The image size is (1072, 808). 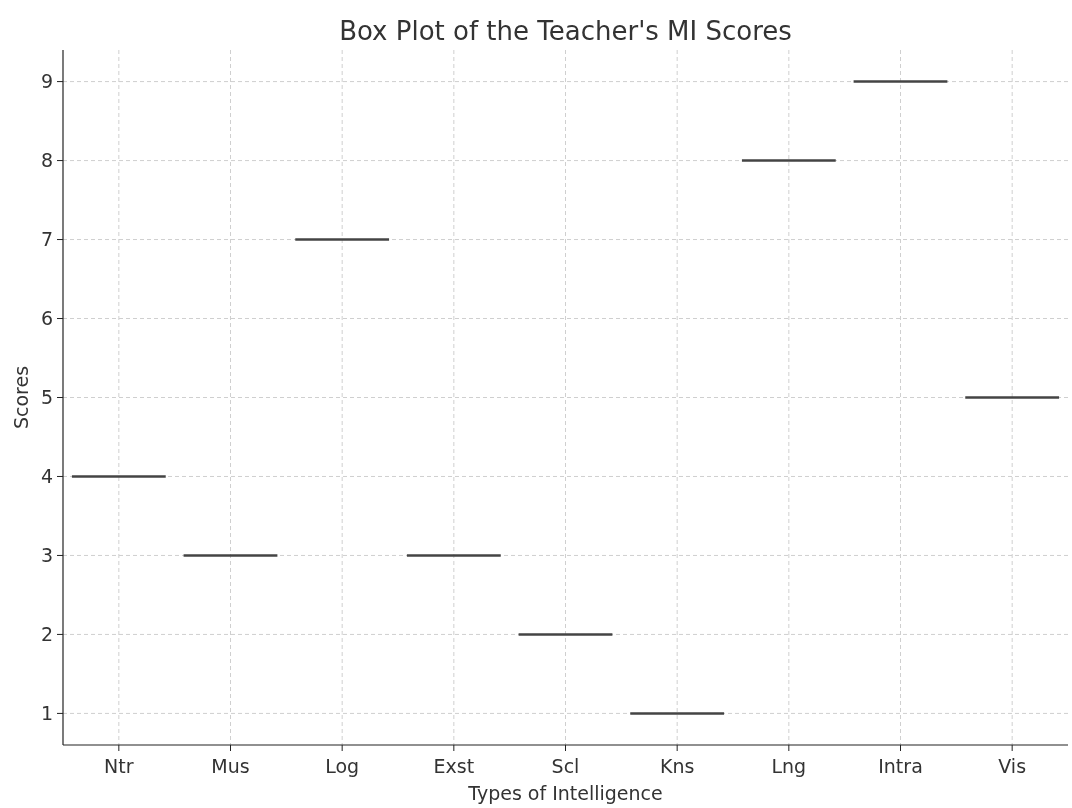 What do you see at coordinates (454, 766) in the screenshot?
I see `x-tick-label: Exst` at bounding box center [454, 766].